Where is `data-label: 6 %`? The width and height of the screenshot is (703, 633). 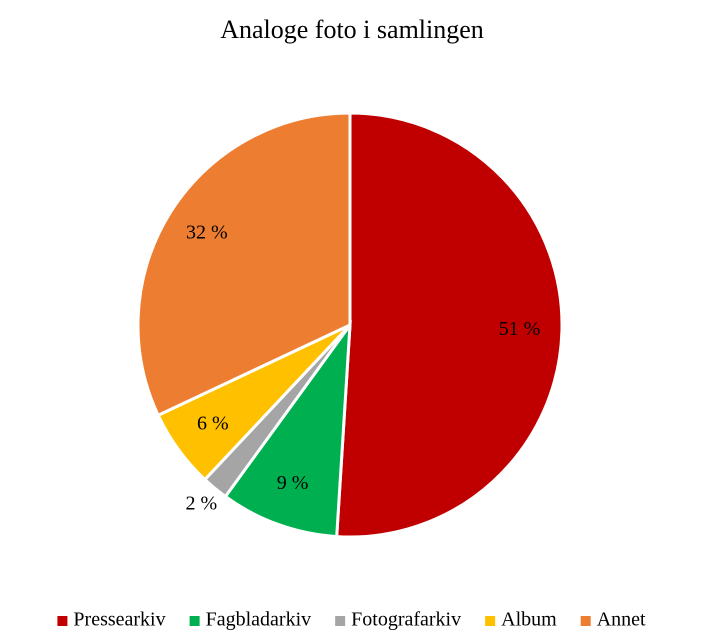
data-label: 6 % is located at coordinates (213, 423).